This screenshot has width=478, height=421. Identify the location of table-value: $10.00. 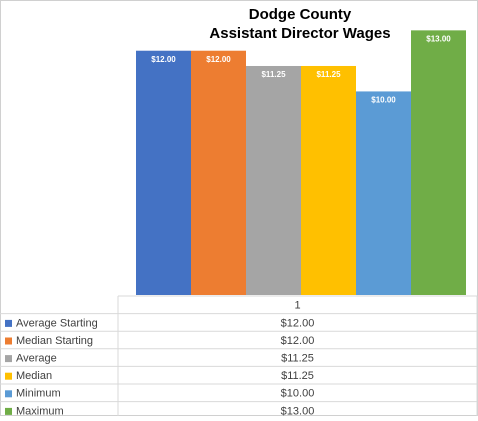
(298, 394).